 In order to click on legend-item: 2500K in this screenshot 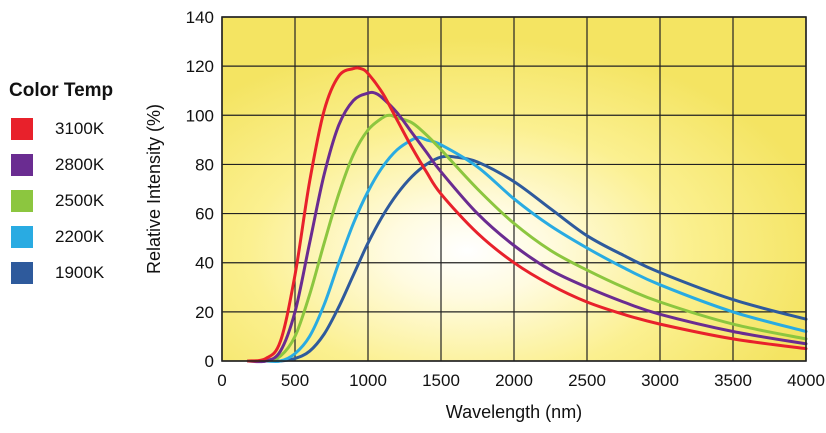, I will do `click(59, 201)`.